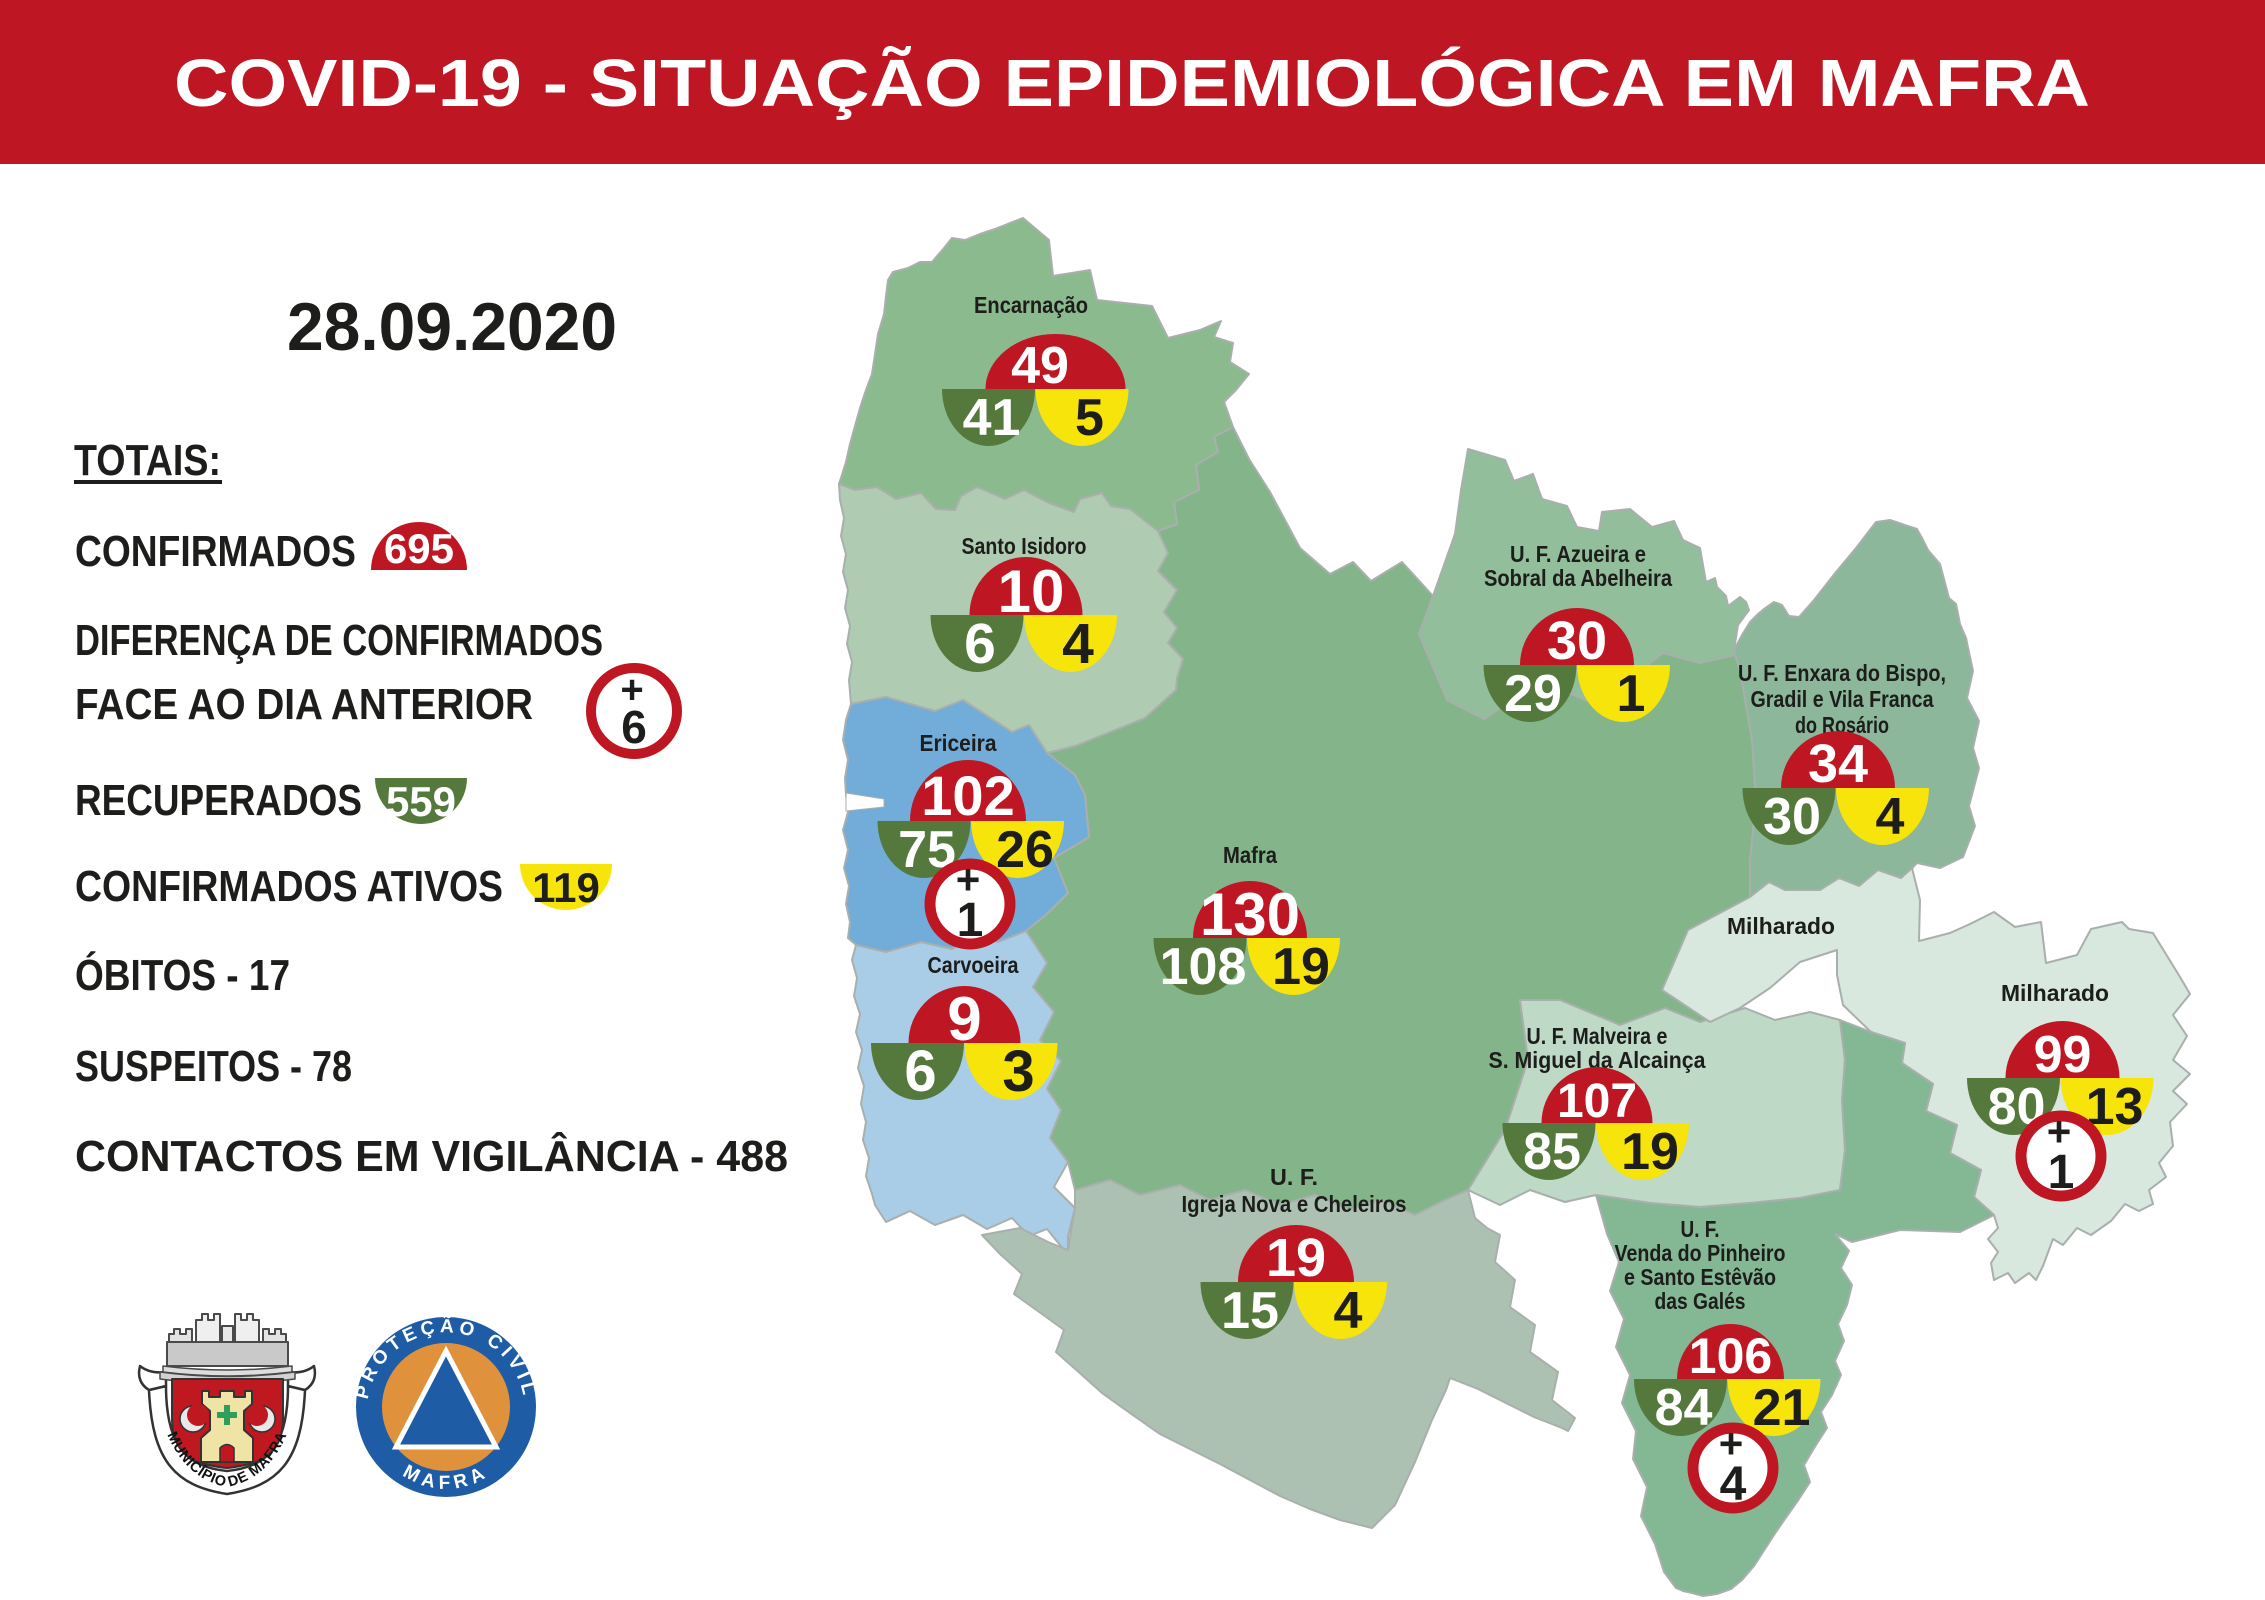 The height and width of the screenshot is (1600, 2265). Describe the element at coordinates (1031, 591) in the screenshot. I see `svg-text: 10` at that location.